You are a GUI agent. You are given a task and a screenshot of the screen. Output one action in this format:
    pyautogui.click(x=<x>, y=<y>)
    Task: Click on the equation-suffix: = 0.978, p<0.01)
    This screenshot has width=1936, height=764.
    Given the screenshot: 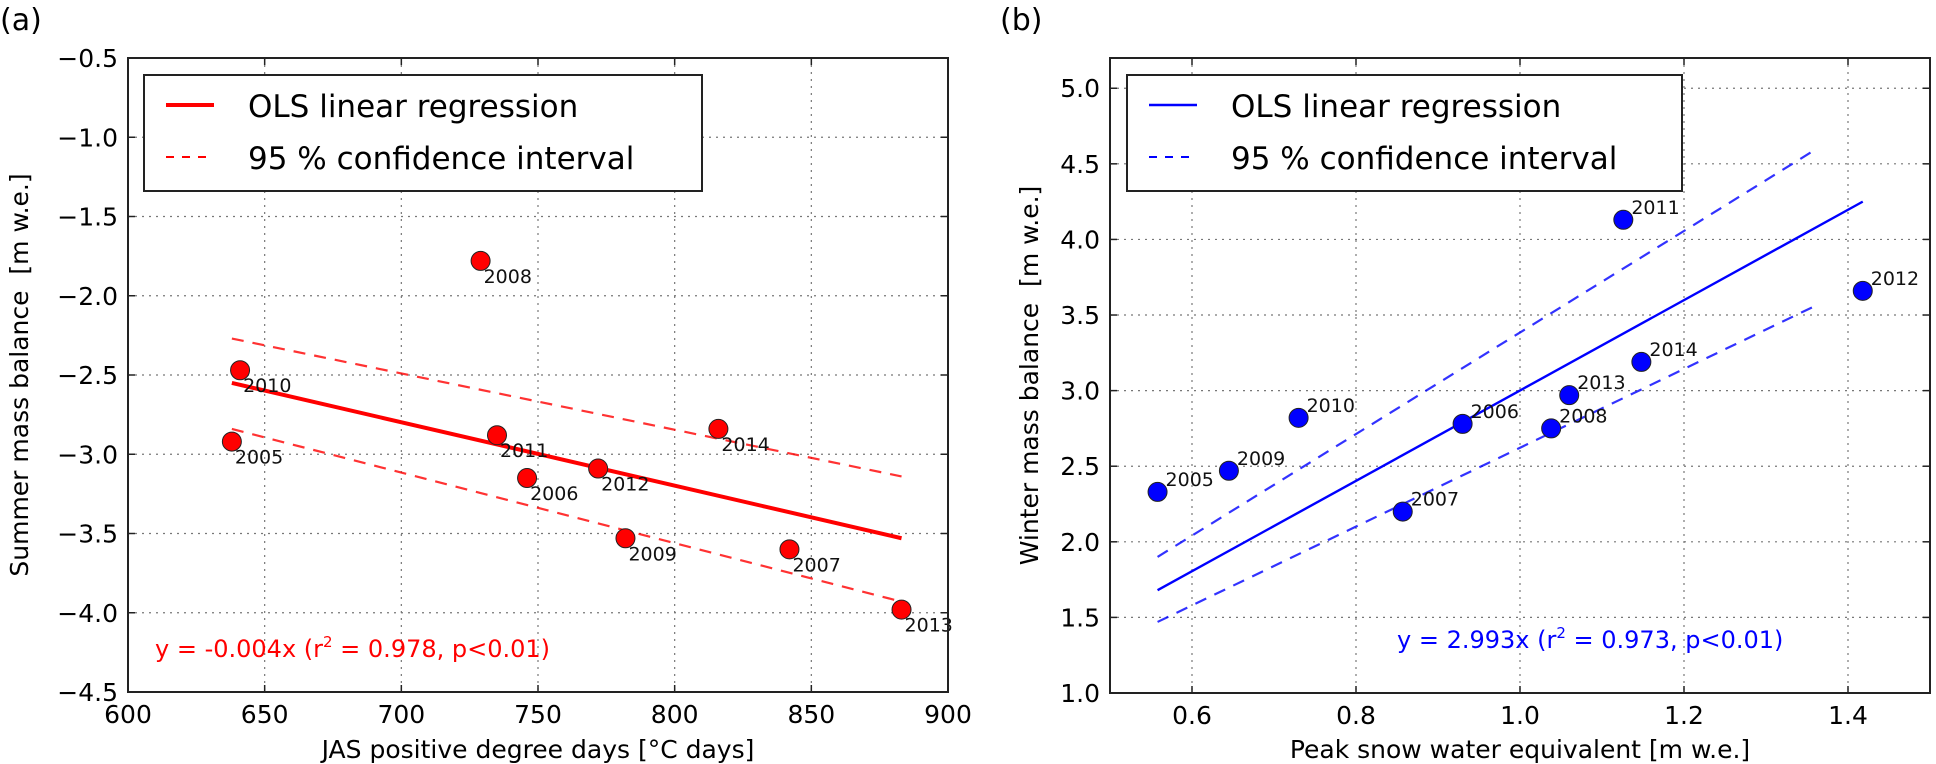 What is the action you would take?
    pyautogui.click(x=441, y=649)
    